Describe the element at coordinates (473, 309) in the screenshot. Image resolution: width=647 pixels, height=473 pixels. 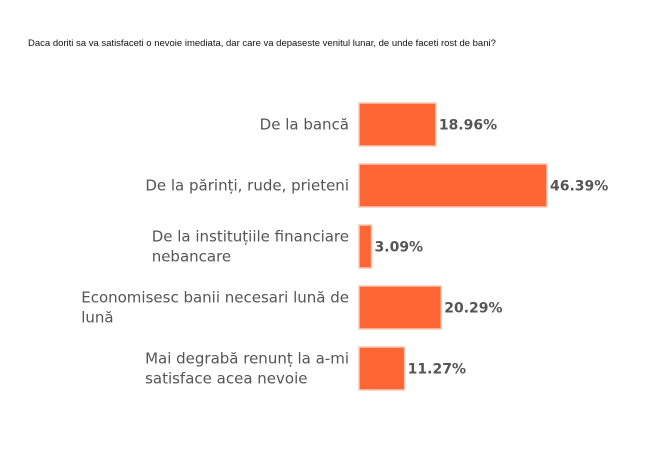
I see `value-label-3: 20.29%` at that location.